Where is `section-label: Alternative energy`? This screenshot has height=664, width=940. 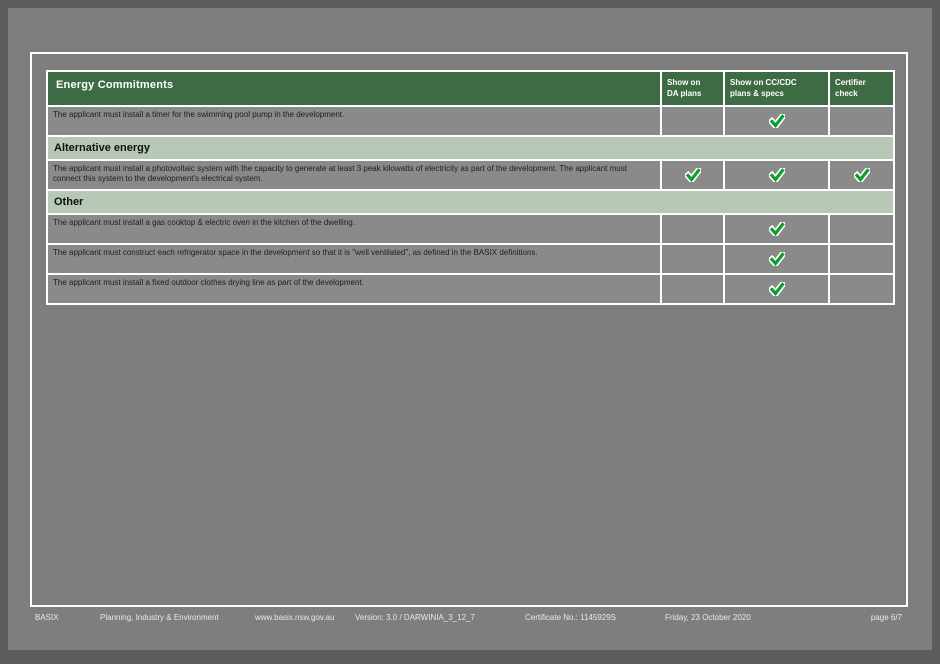
section-label: Alternative energy is located at coordinates (102, 148).